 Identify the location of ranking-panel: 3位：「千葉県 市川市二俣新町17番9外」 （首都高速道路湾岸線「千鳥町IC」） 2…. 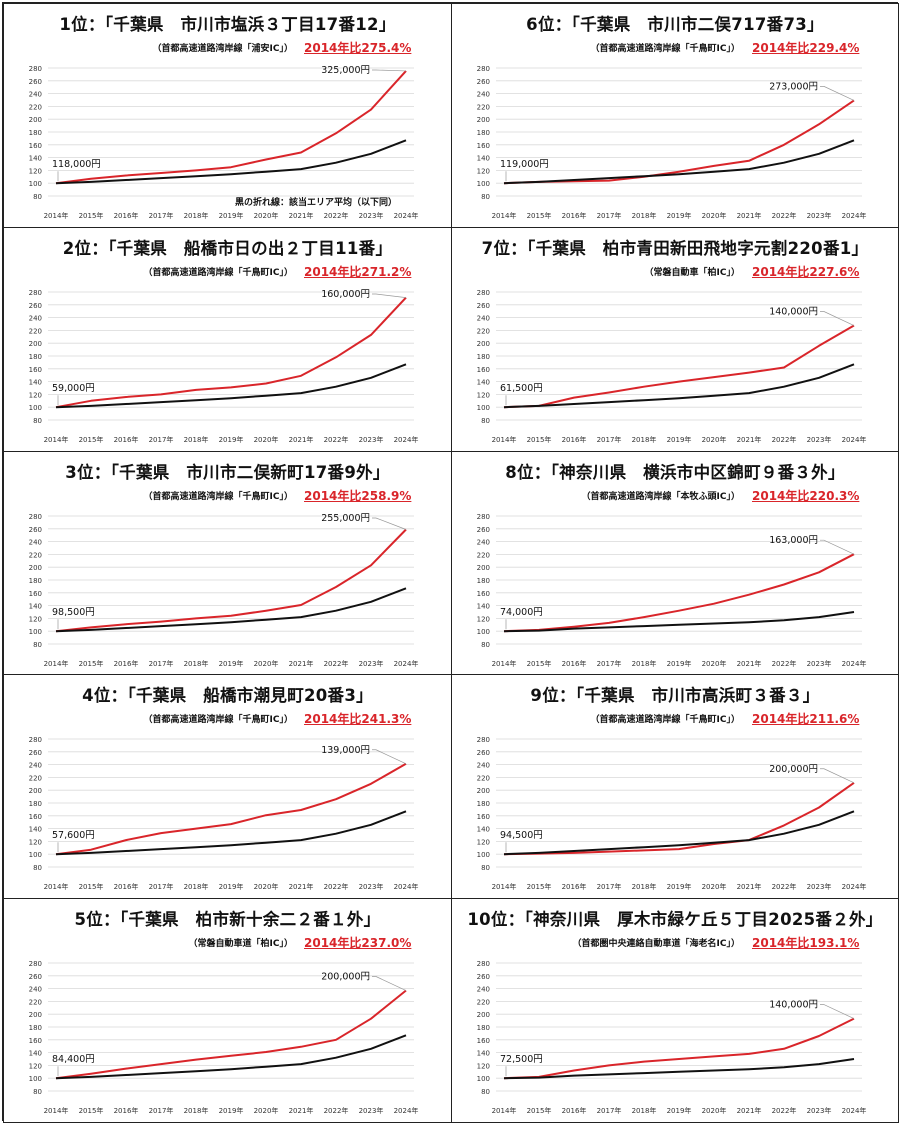
(227, 563).